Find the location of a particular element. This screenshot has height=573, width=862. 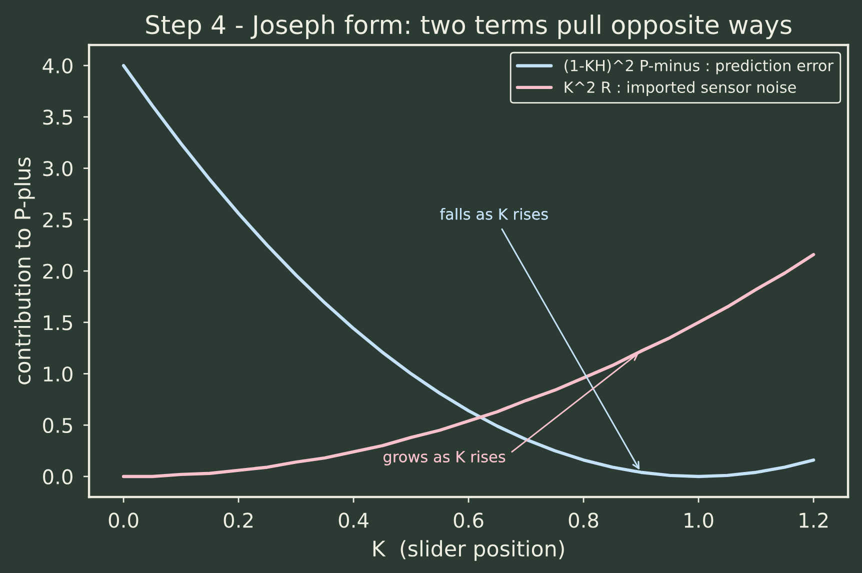

x-tick-label: 0.0 is located at coordinates (123, 520).